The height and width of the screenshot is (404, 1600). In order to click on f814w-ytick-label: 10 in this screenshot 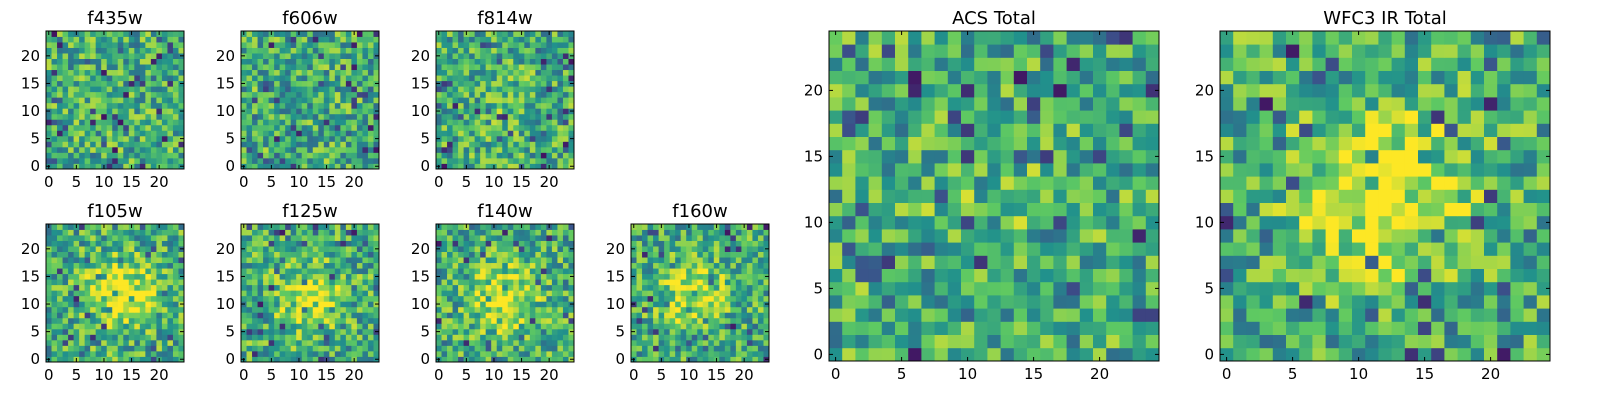, I will do `click(420, 111)`.